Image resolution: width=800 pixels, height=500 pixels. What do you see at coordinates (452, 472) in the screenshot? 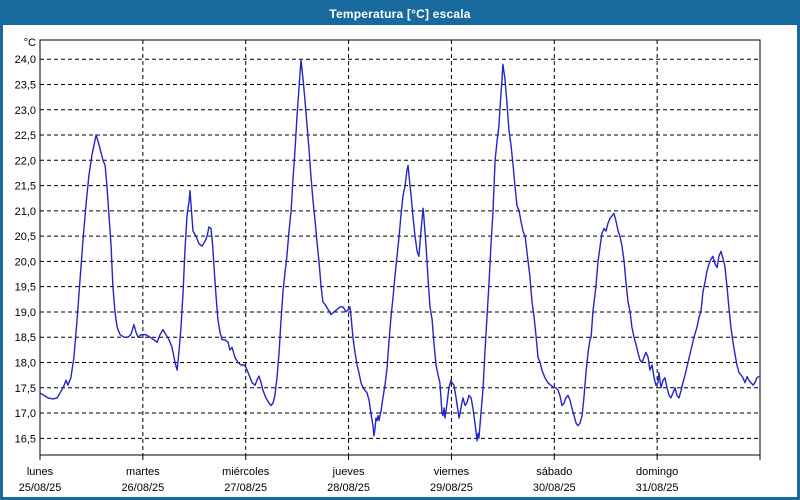
I see `day-name-label: viernes` at bounding box center [452, 472].